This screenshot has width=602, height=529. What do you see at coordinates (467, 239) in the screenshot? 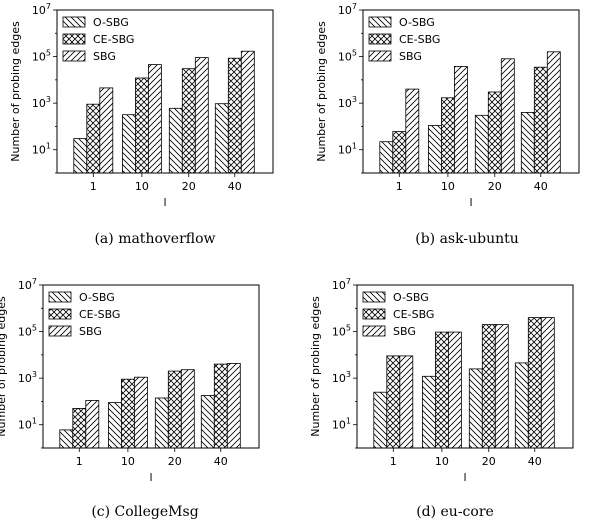
I see `subfigure-caption: (b) ask-ubuntu` at bounding box center [467, 239].